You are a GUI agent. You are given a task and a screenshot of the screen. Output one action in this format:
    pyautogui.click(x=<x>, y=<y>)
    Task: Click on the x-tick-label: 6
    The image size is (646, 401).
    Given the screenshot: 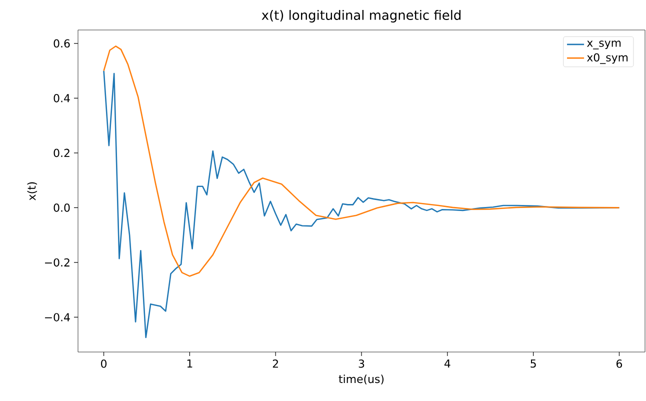 What is the action you would take?
    pyautogui.click(x=619, y=364)
    